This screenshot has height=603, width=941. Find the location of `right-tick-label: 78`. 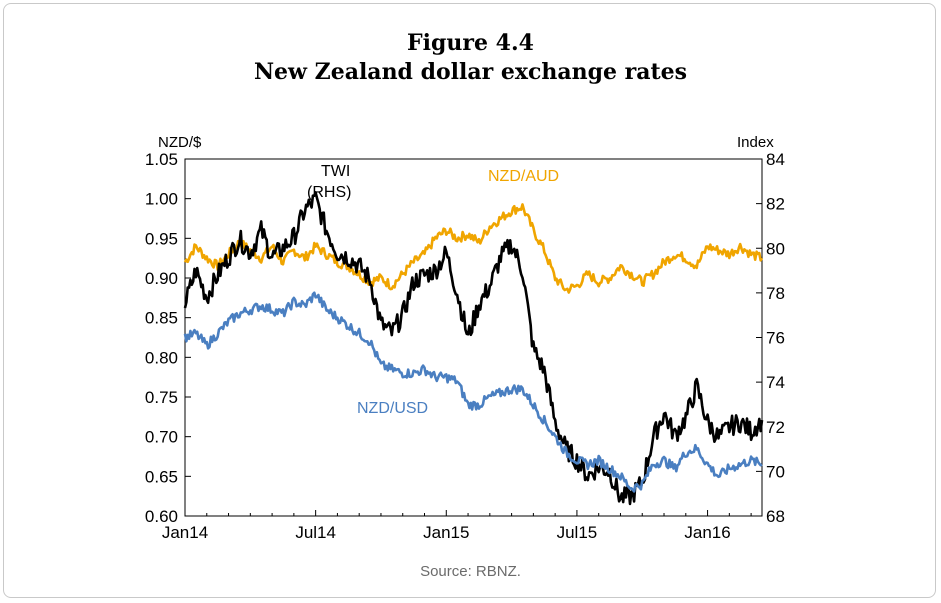

right-tick-label: 78 is located at coordinates (775, 293).